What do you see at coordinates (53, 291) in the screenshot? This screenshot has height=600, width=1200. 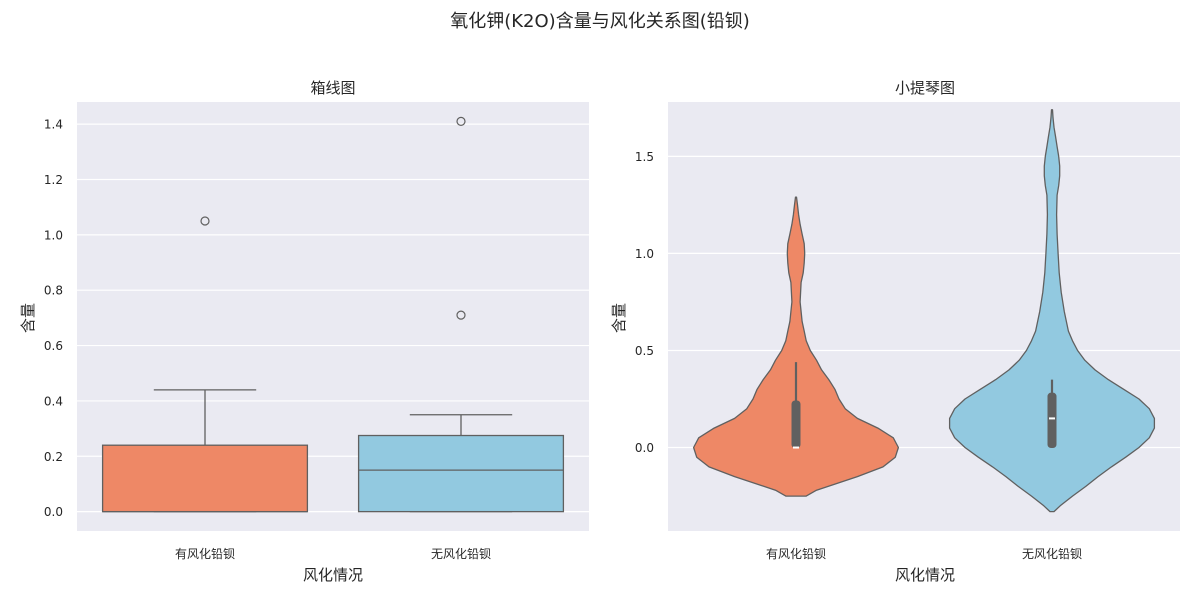 I see `boxplot-y-tick-label-0-8: 0.8` at bounding box center [53, 291].